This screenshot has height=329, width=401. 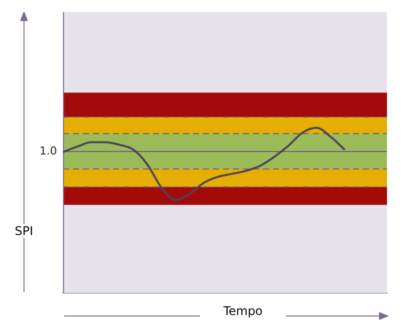 What do you see at coordinates (24, 231) in the screenshot?
I see `y-axis-title: SPI` at bounding box center [24, 231].